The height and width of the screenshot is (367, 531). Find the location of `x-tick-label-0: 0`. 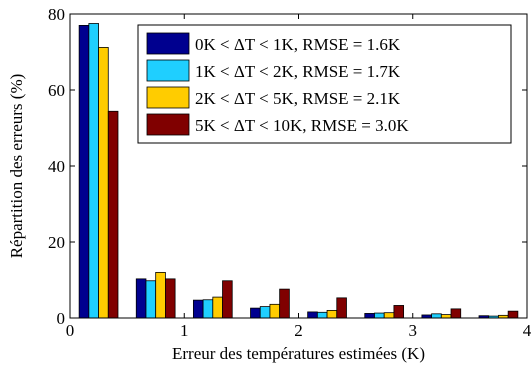

x-tick-label-0: 0 is located at coordinates (70, 330).